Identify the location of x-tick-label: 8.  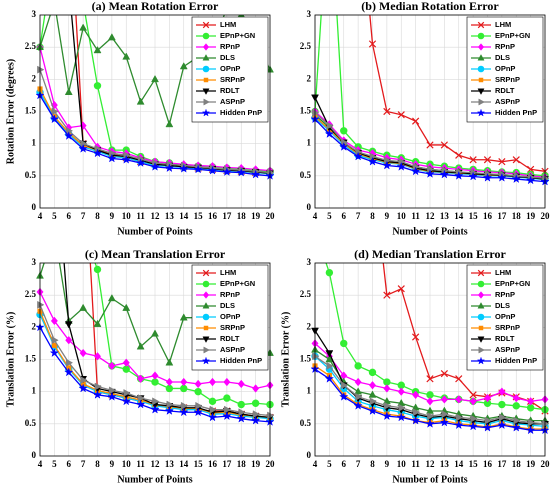
(372, 216).